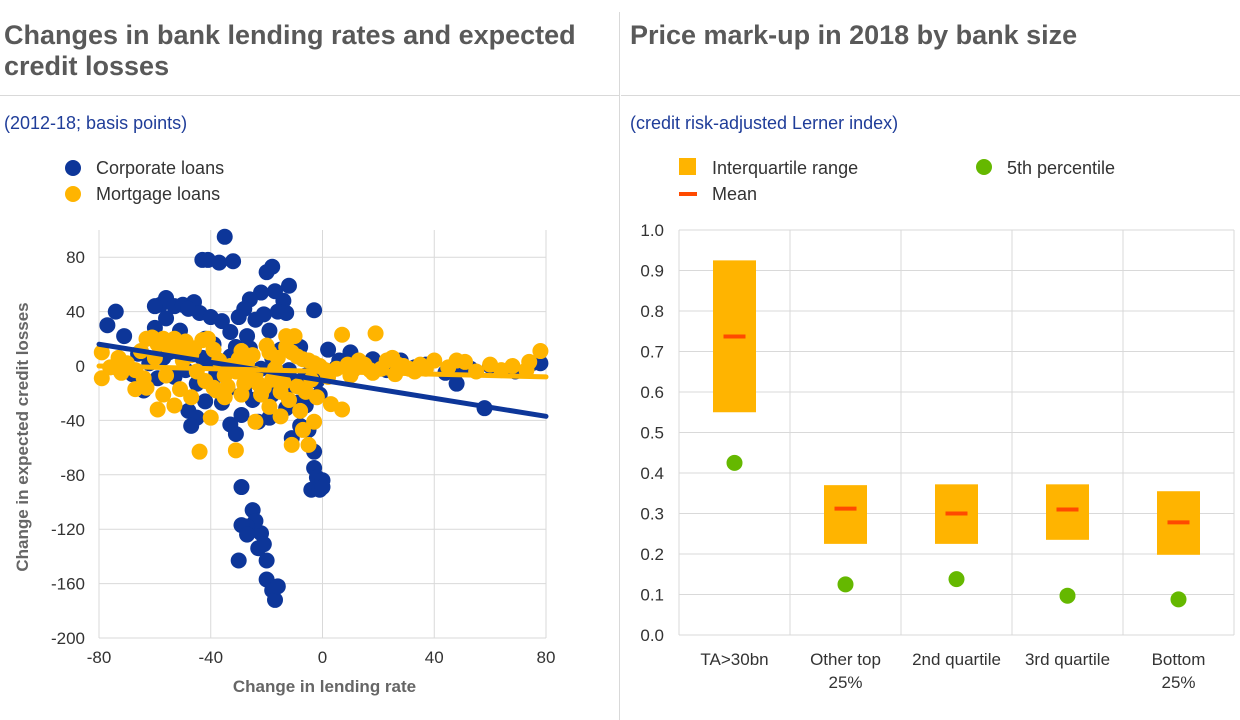  I want to click on y-tick-label: 0.1, so click(652, 595).